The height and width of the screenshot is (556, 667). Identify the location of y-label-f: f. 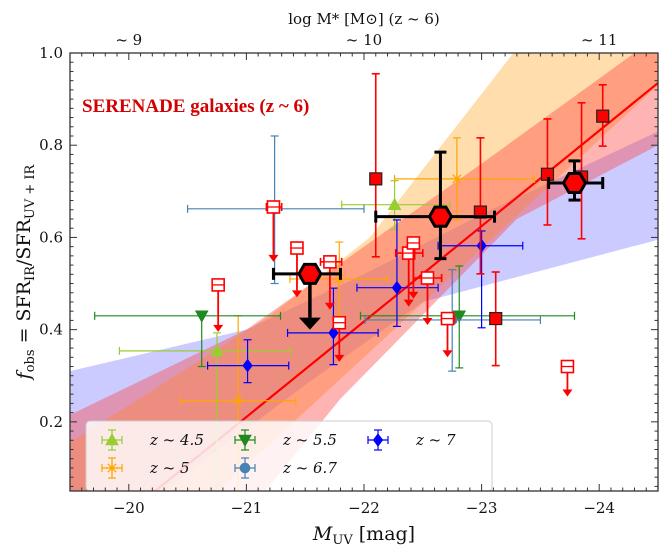
(24, 375).